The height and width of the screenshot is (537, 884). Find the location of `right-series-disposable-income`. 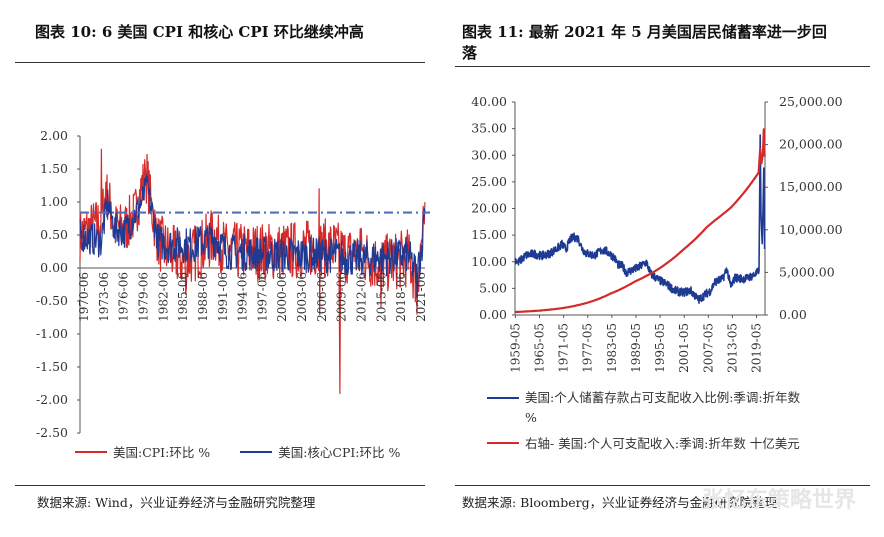

right-series-disposable-income is located at coordinates (640, 221).